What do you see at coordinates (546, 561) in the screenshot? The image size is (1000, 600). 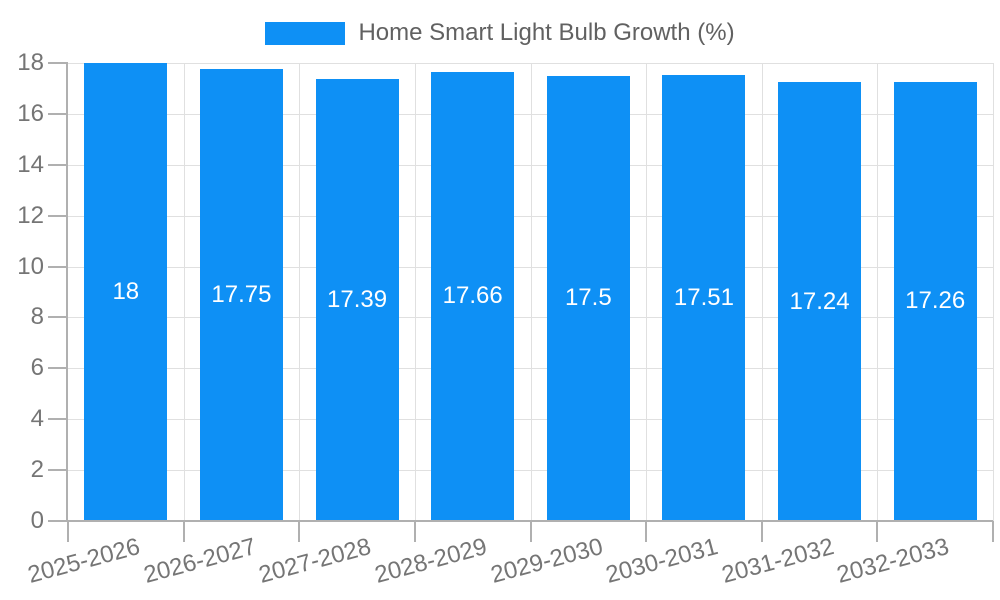 I see `x-tick-label: 2029-2030` at bounding box center [546, 561].